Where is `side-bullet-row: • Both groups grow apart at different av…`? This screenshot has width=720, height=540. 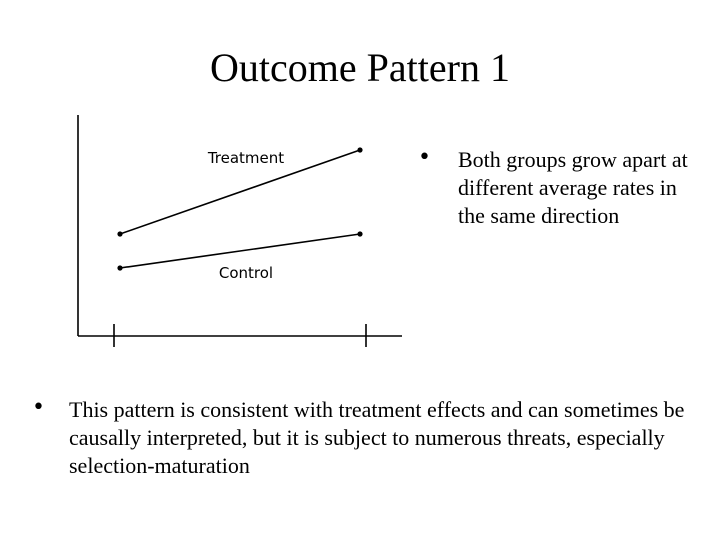
side-bullet-row: • Both groups grow apart at different av… is located at coordinates (563, 188).